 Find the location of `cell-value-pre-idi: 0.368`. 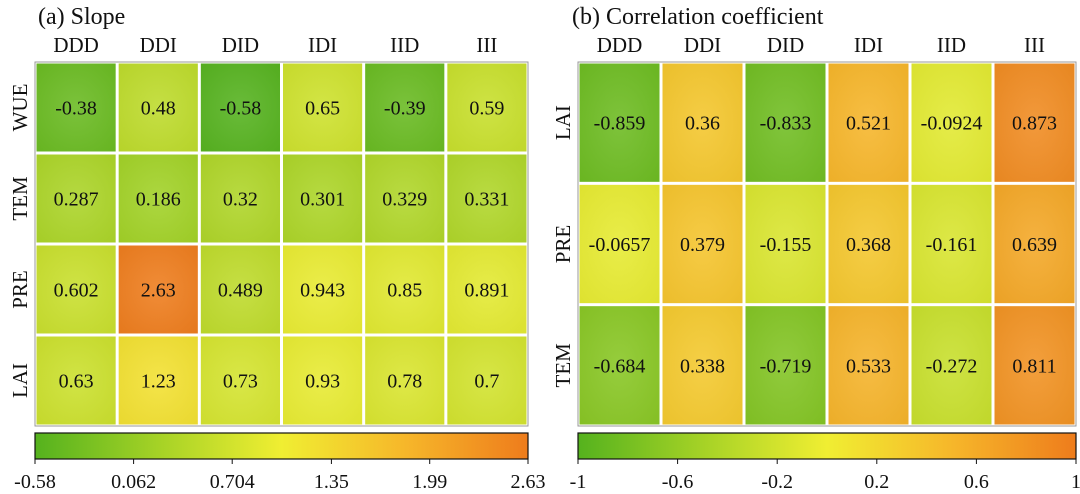

cell-value-pre-idi: 0.368 is located at coordinates (868, 245).